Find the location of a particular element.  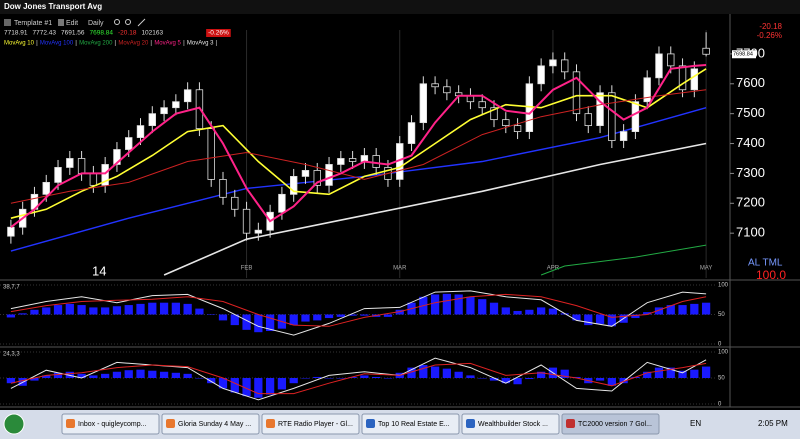

panel-title: 24,3,3 is located at coordinates (11, 355).